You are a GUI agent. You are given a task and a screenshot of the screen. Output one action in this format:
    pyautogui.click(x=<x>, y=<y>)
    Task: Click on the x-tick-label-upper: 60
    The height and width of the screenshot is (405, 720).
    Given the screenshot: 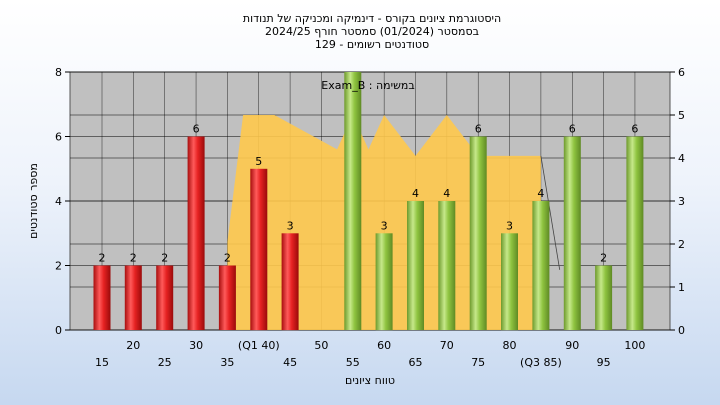 What is the action you would take?
    pyautogui.click(x=384, y=345)
    